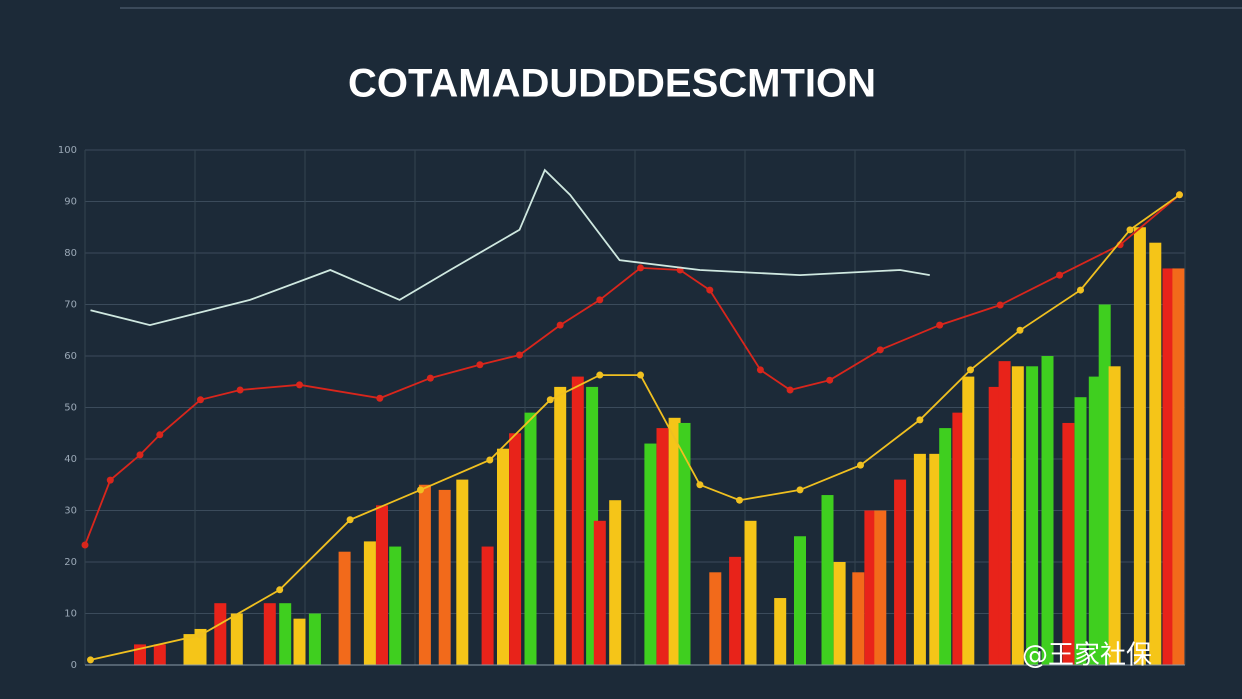 The image size is (1242, 699). I want to click on y-tick-label: 90, so click(70, 202).